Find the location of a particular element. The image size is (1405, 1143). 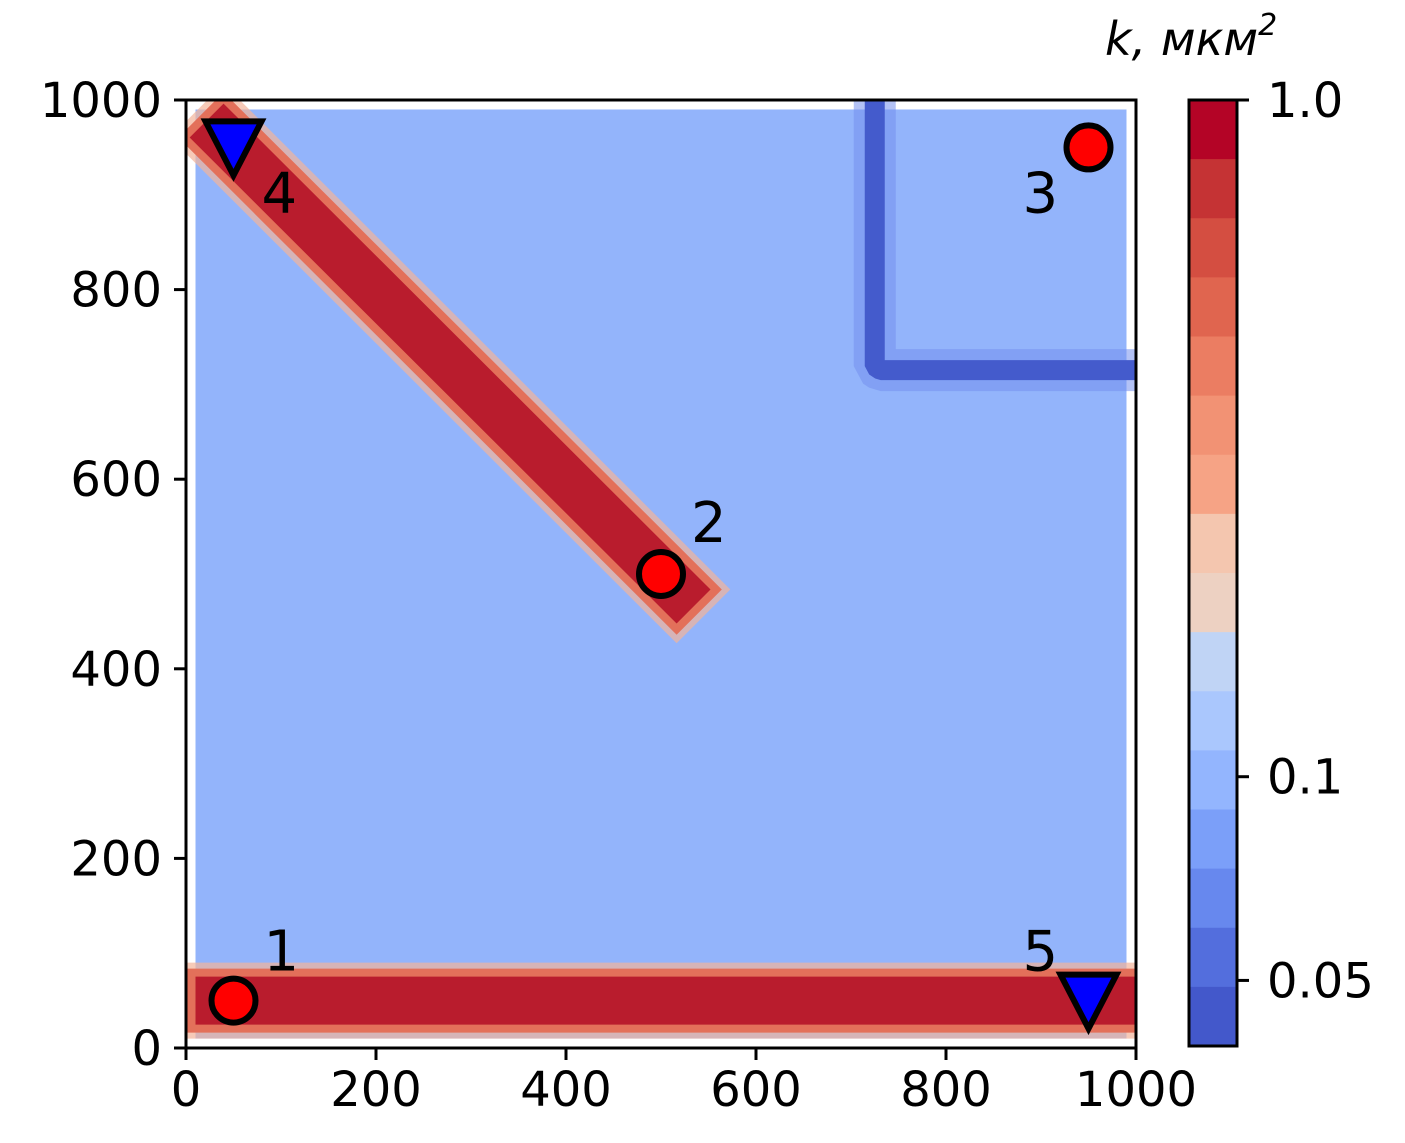

well-1-marker is located at coordinates (233, 1000).